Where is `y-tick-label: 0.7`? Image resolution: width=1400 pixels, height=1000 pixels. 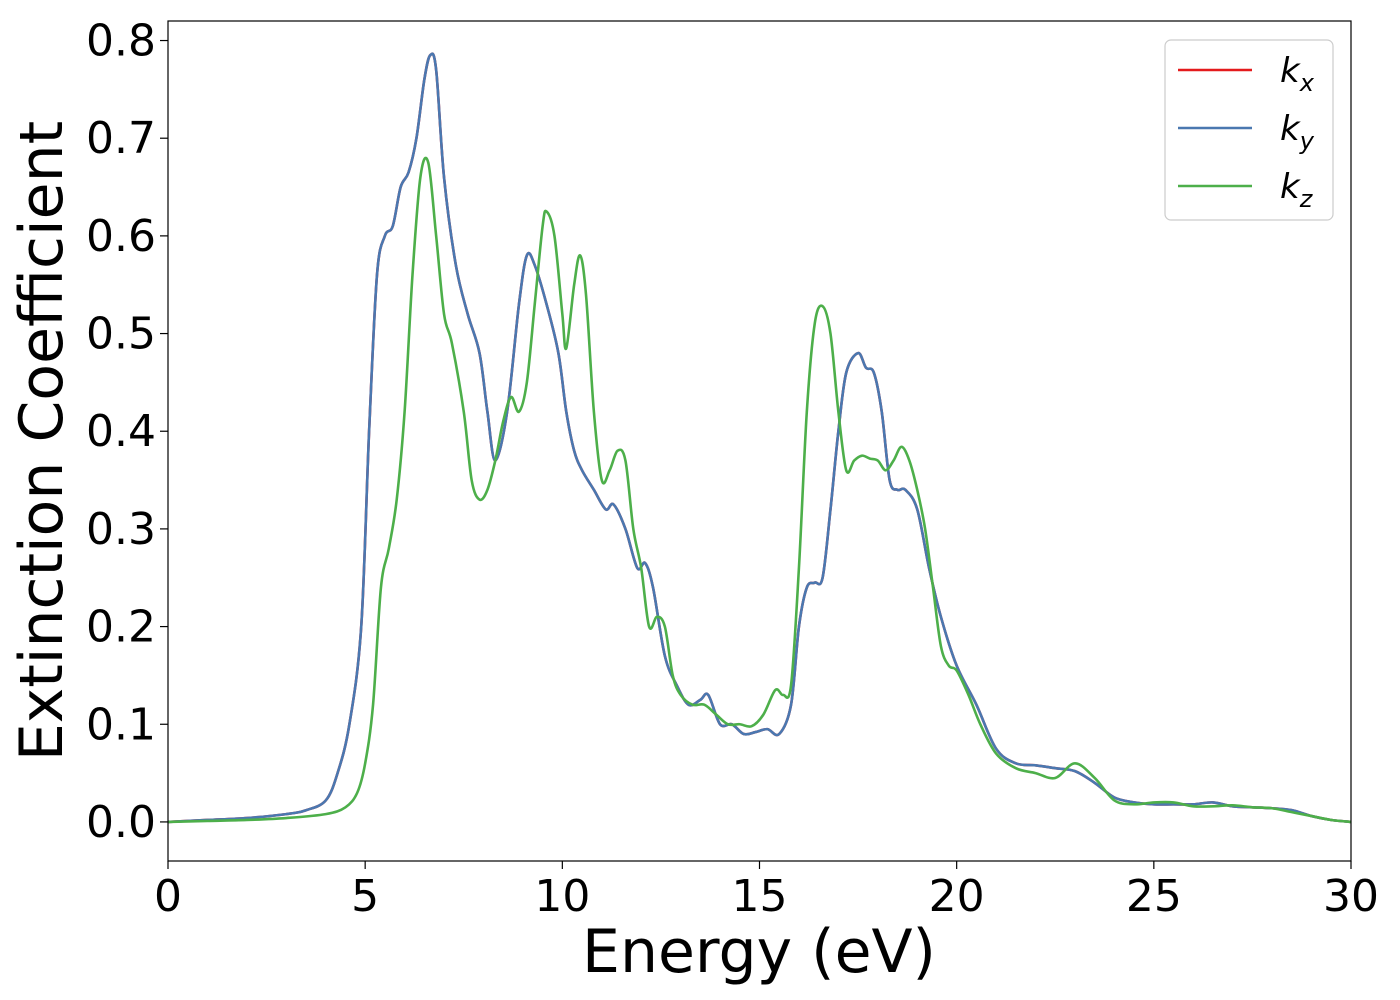 y-tick-label: 0.7 is located at coordinates (121, 138).